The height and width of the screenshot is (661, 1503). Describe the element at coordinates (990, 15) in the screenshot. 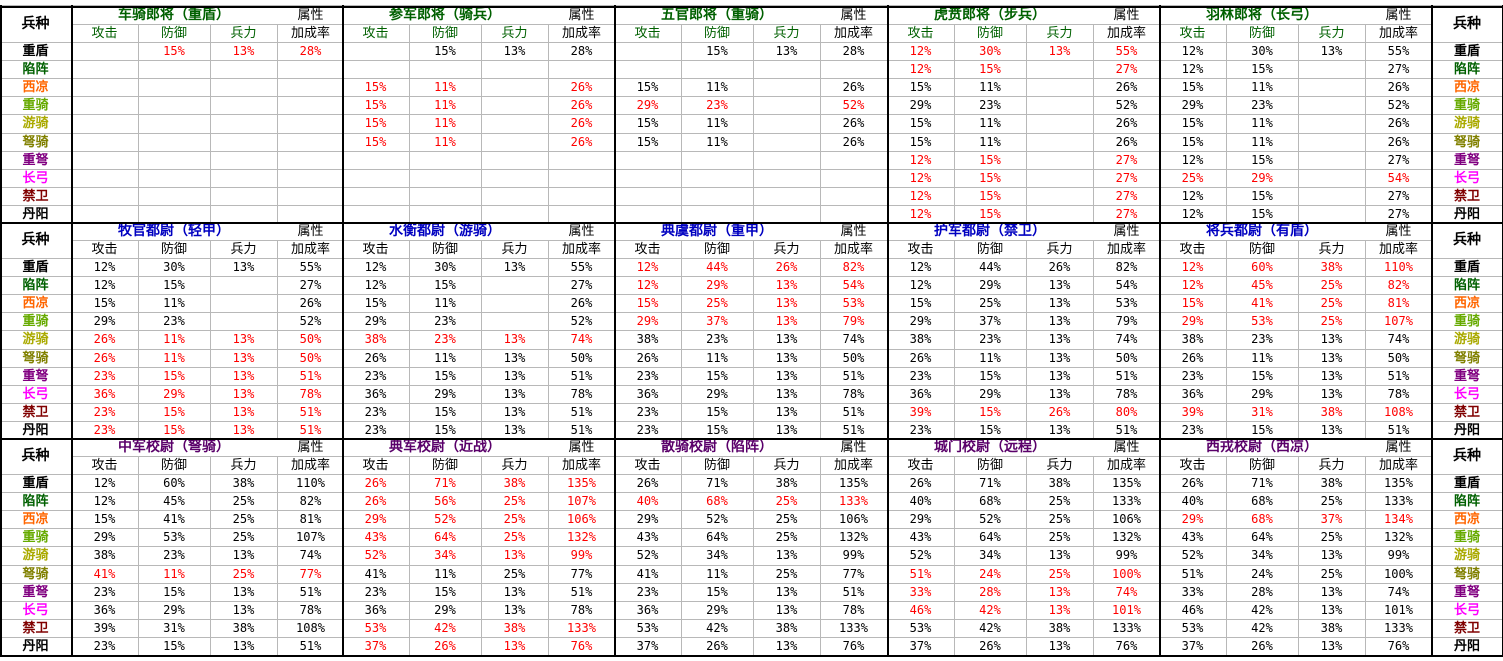

I see `block-title: 虎贲郎将（步兵）` at that location.